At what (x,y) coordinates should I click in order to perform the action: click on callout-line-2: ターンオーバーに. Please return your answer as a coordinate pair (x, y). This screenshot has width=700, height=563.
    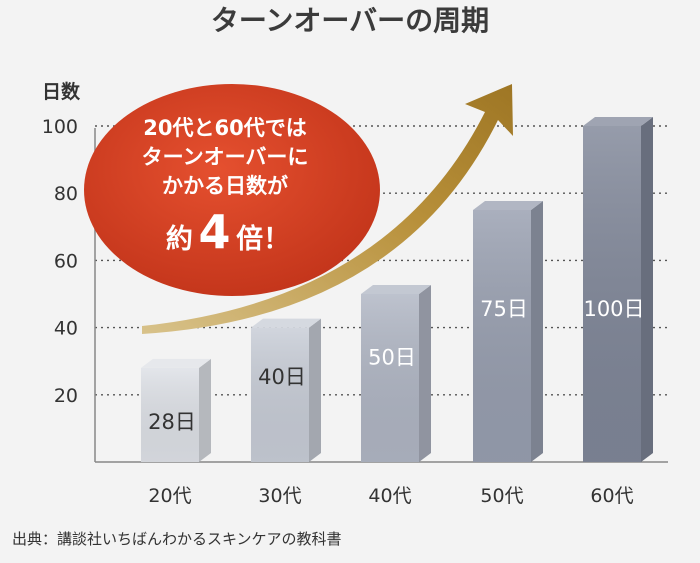
    Looking at the image, I should click on (225, 157).